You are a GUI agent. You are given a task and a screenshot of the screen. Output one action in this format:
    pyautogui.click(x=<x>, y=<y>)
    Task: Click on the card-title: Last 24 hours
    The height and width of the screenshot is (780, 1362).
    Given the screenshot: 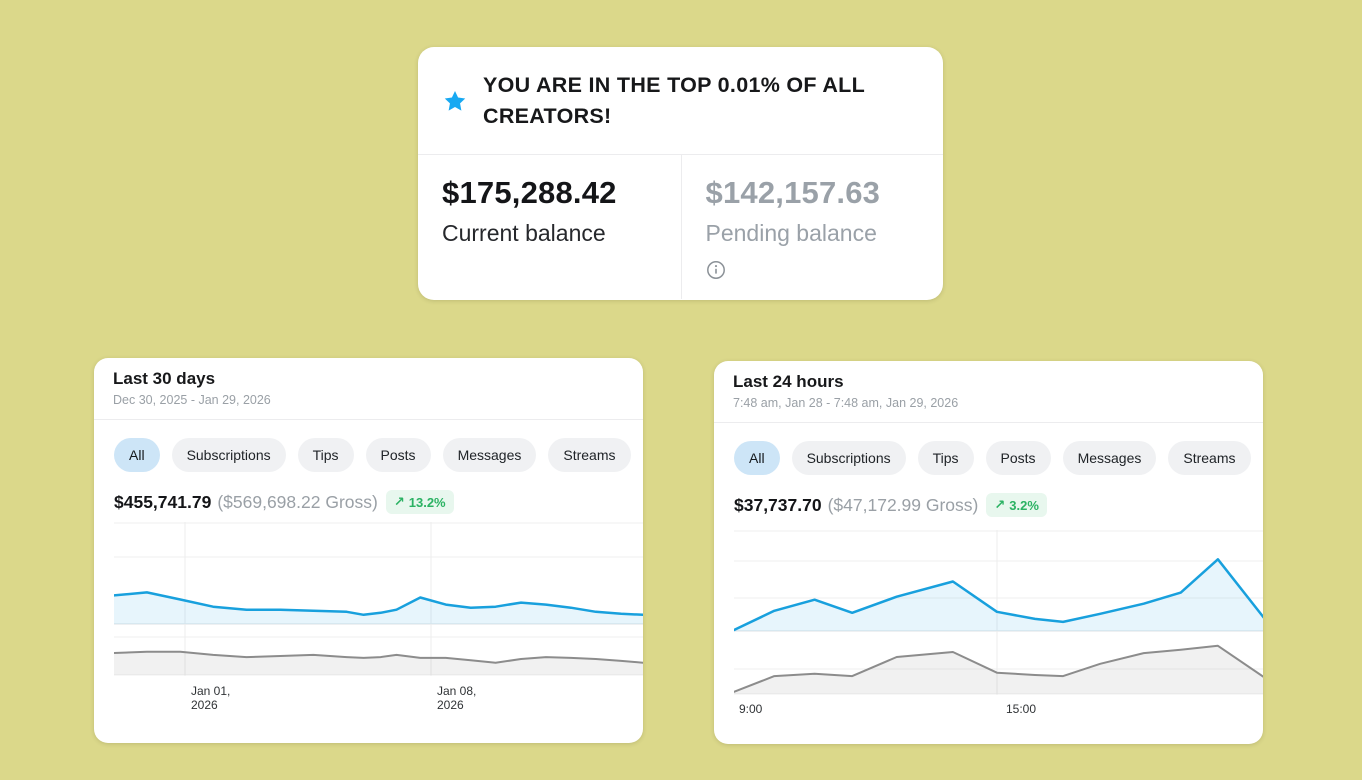 What is the action you would take?
    pyautogui.click(x=788, y=381)
    